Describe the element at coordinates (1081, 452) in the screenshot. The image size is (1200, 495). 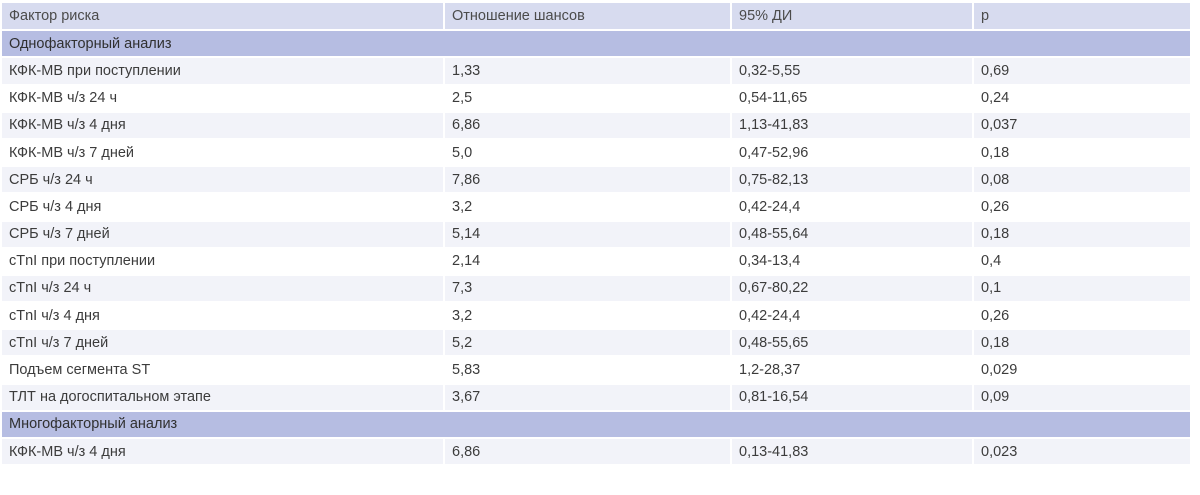
I see `cell-p-value: 0,023` at that location.